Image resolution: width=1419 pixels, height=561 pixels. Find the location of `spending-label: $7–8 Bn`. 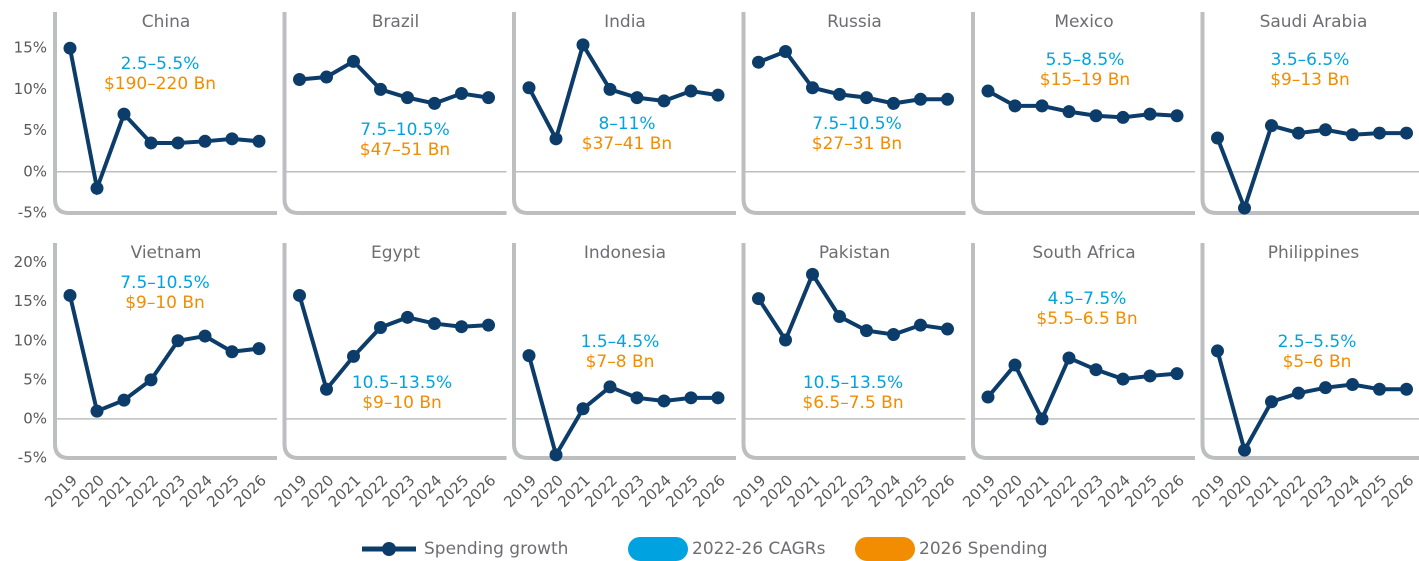

spending-label: $7–8 Bn is located at coordinates (620, 362).